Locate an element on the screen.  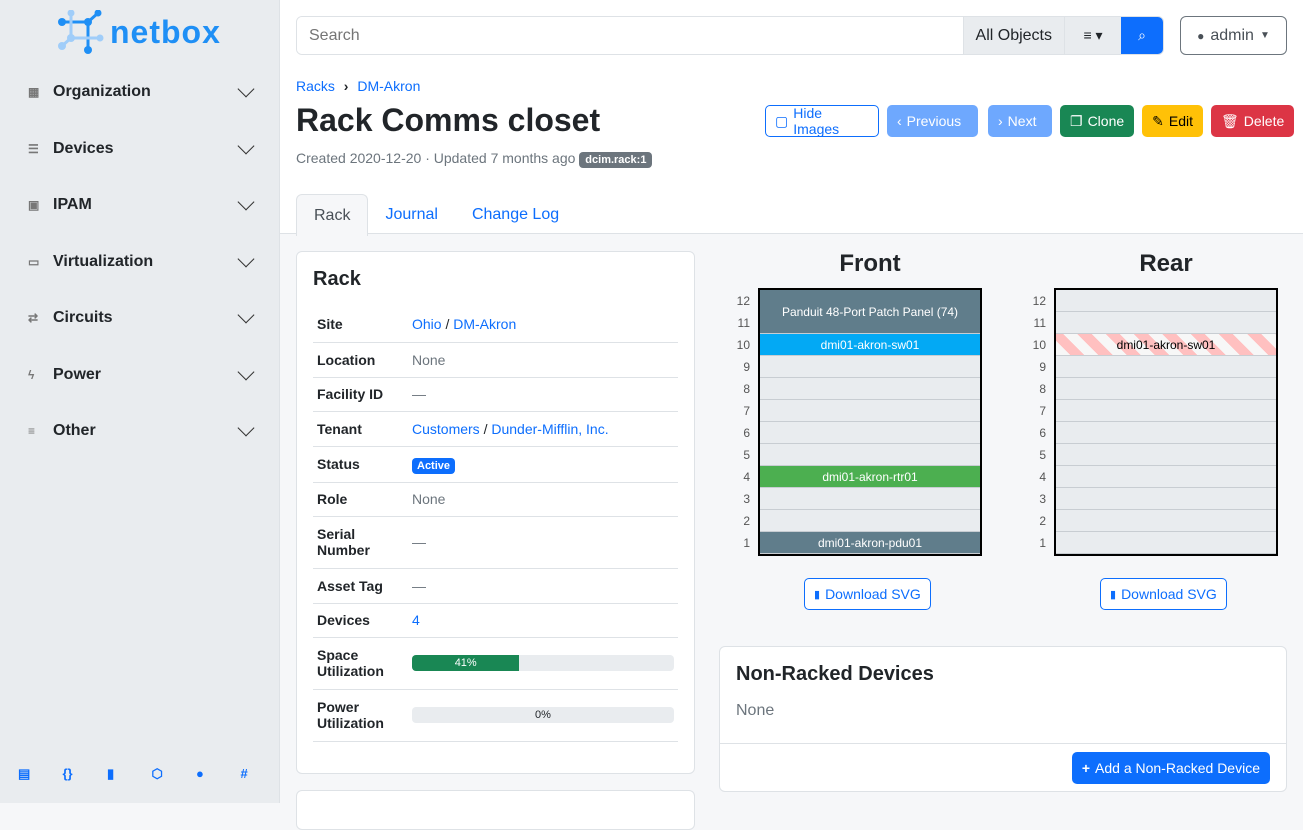
rack-rear-elevation: dmi01-akron-sw01 is located at coordinates (1166, 422).